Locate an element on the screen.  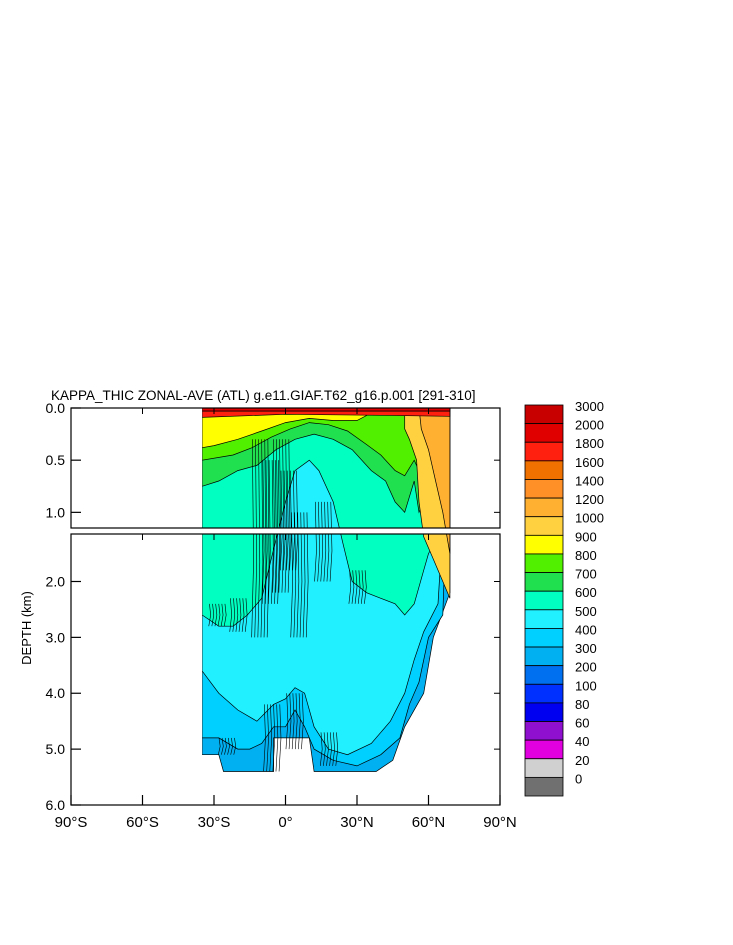
blank-north is located at coordinates (476, 669).